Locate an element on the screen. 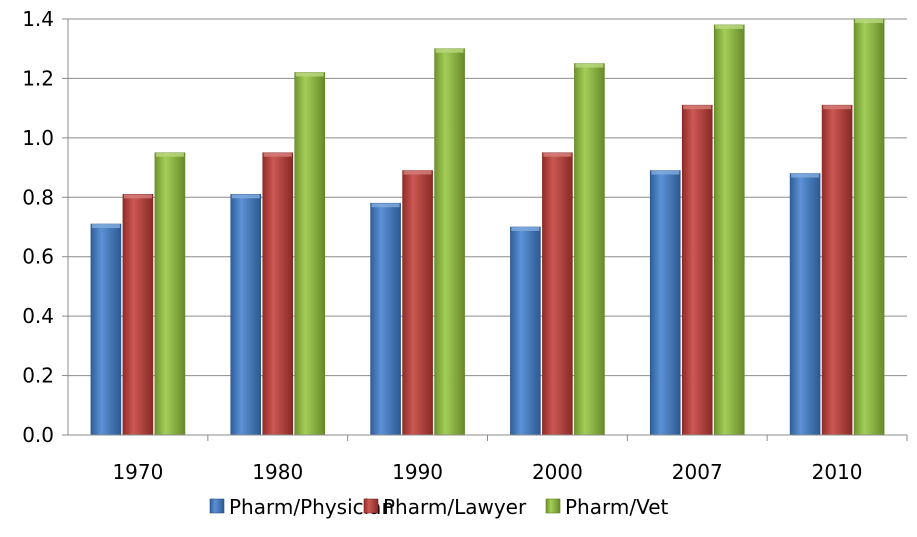 The width and height of the screenshot is (917, 537). x-tick-label: 2010 is located at coordinates (837, 472).